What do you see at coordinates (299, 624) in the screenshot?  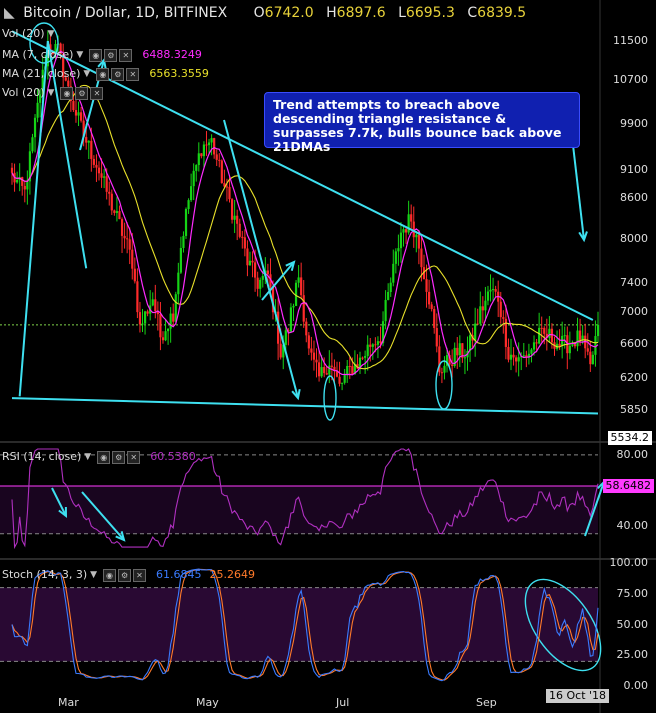 I see `stoch-band` at bounding box center [299, 624].